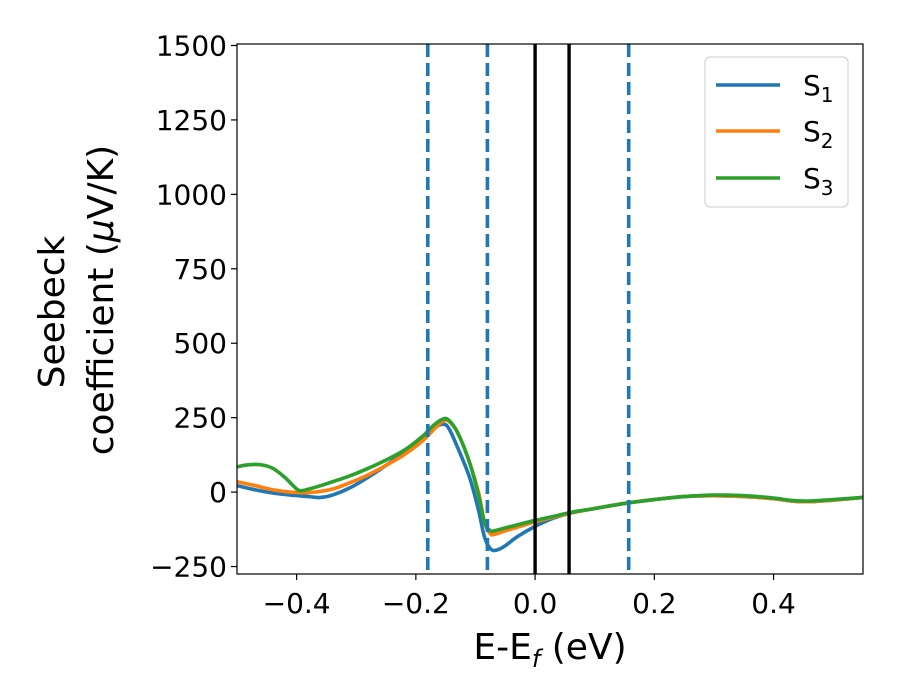  I want to click on y-tick-label: 250, so click(200, 418).